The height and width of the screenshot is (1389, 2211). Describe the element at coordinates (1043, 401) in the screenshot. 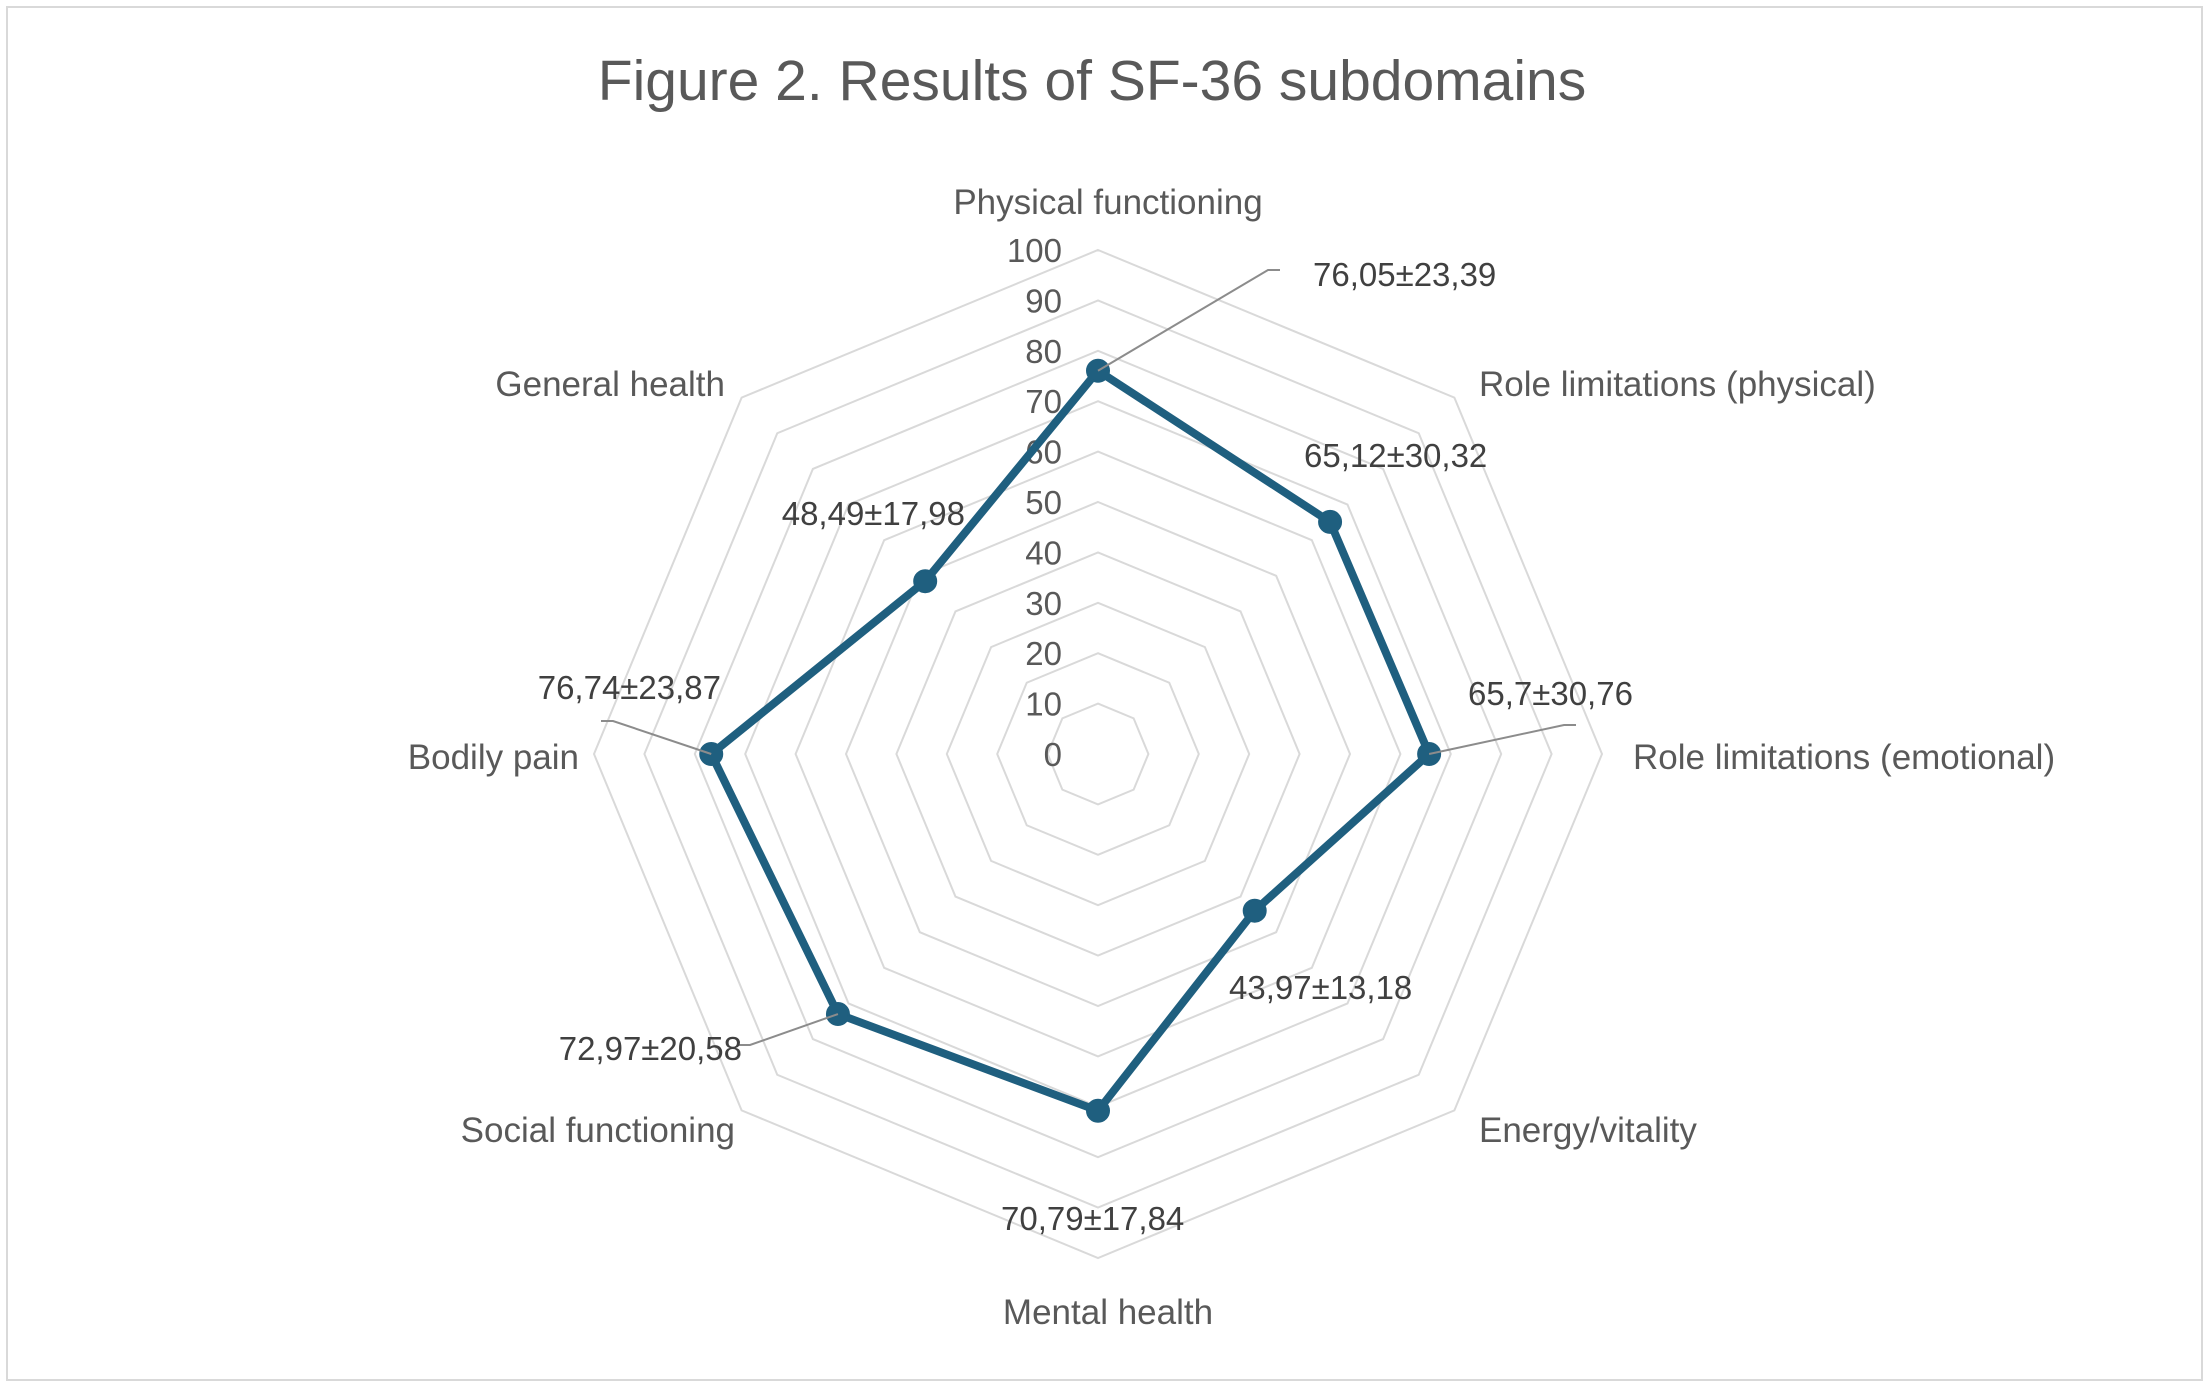

I see `tick-label: 70` at that location.